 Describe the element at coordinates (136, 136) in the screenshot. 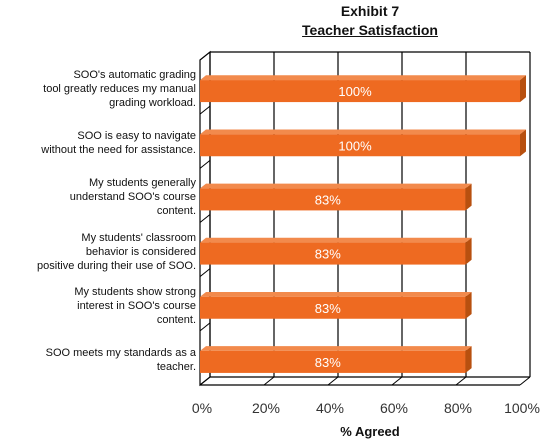

I see `category-label-line: SOO is easy to navigate` at that location.